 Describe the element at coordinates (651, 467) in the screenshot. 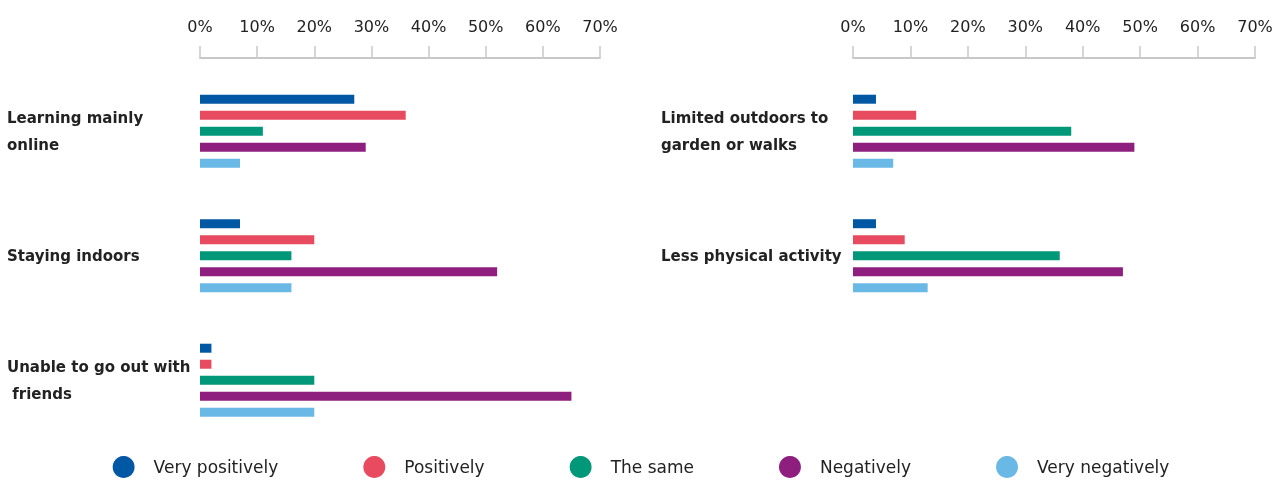

I see `legend-label: The same` at that location.